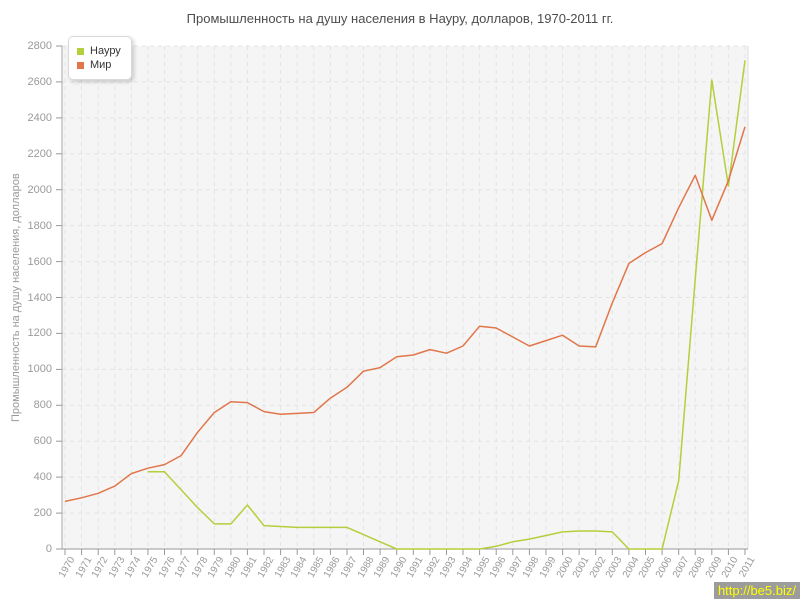 Image resolution: width=800 pixels, height=600 pixels. I want to click on legend-swatch-mir-icon, so click(80, 65).